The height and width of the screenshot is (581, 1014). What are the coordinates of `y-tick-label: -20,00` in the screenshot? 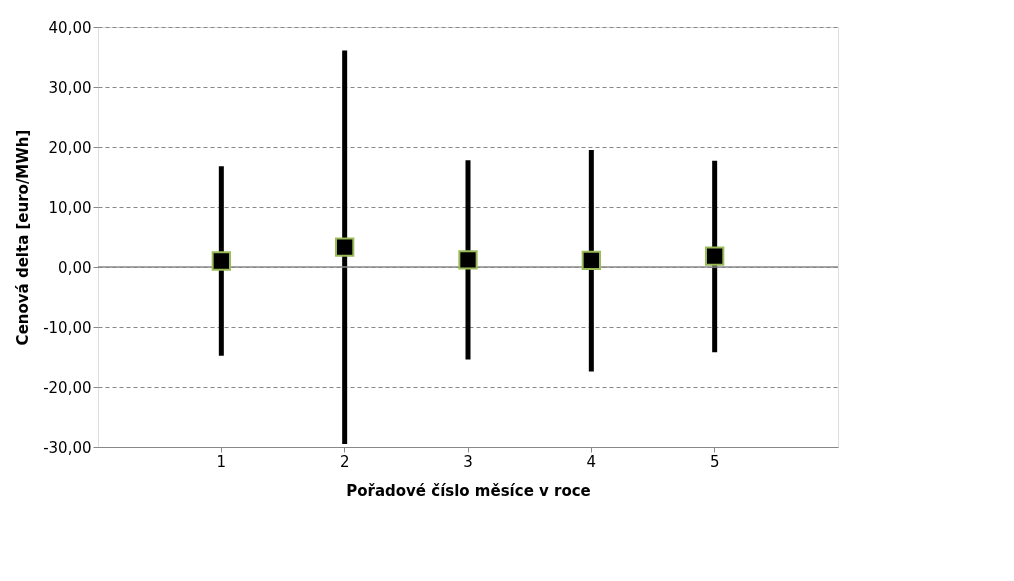 It's located at (67, 387).